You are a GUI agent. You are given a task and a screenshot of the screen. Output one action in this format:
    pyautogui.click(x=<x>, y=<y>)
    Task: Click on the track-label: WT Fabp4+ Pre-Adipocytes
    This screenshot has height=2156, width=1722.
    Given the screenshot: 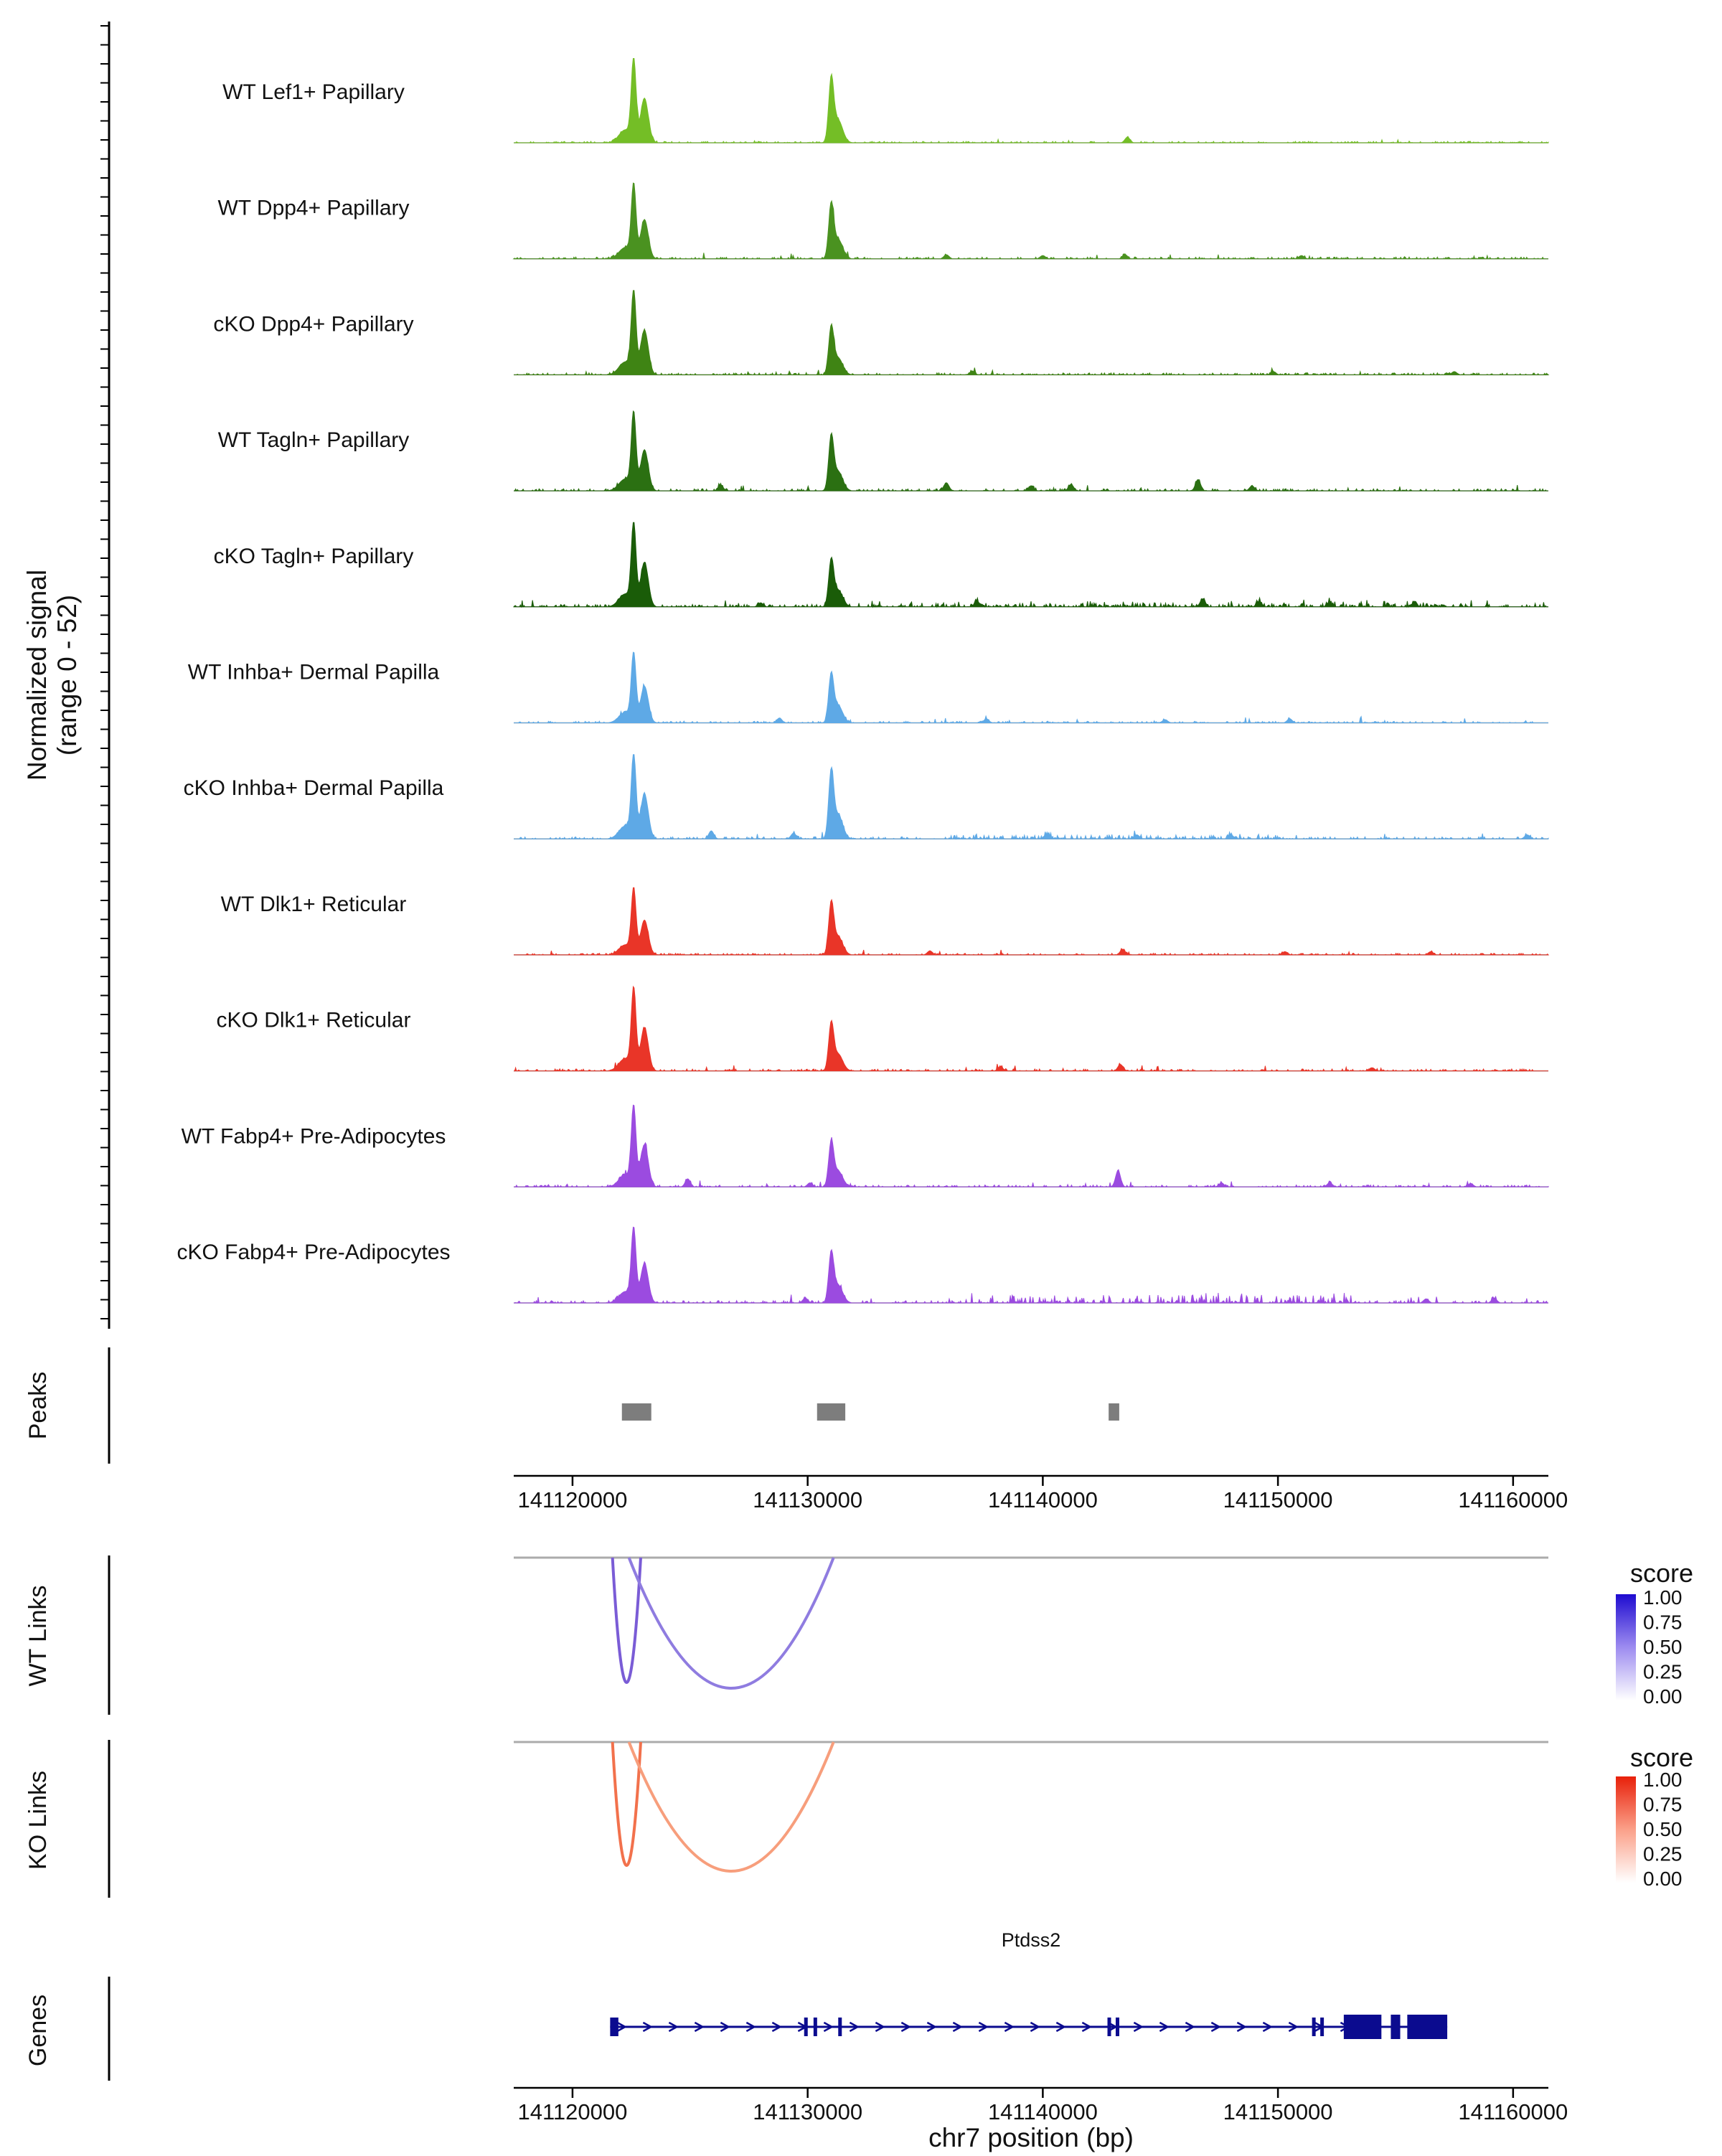 What is the action you would take?
    pyautogui.click(x=314, y=1136)
    